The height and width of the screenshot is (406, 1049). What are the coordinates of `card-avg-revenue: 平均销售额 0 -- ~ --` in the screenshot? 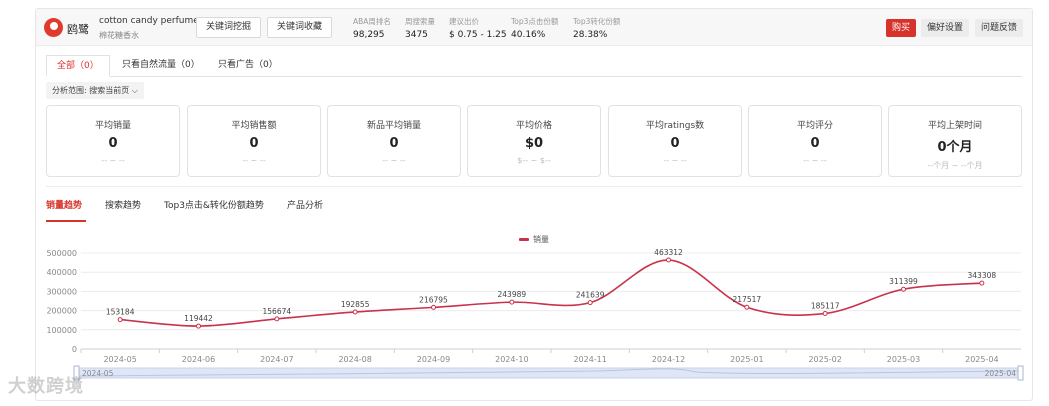 It's located at (254, 141).